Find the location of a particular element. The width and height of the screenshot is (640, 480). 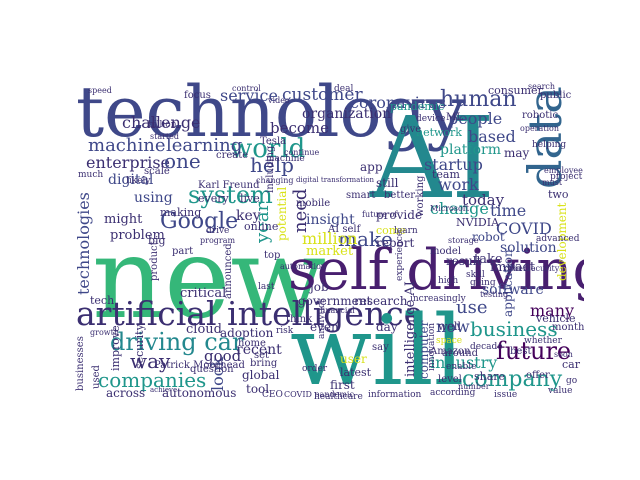

word-ceo: CEO is located at coordinates (272, 395).